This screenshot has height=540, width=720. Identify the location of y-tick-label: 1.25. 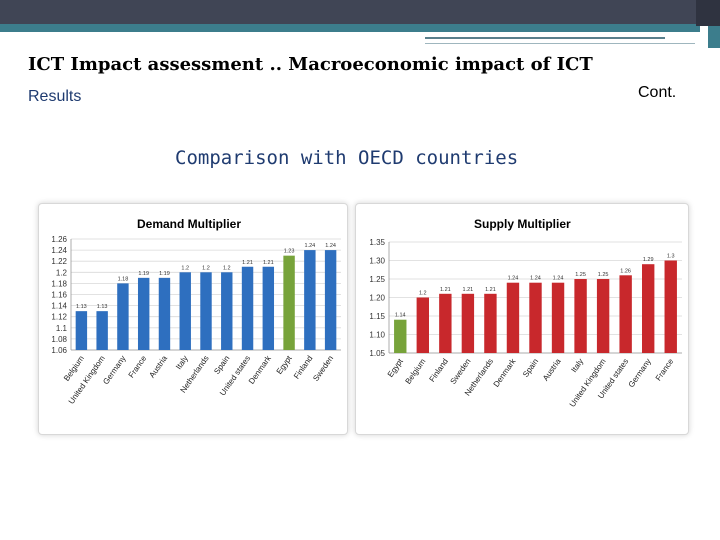
(377, 279).